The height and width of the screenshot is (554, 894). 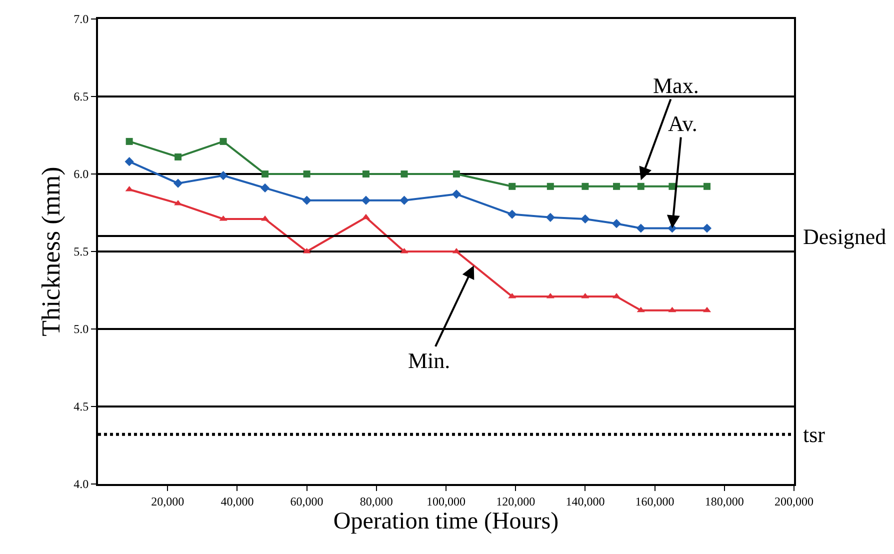 I want to click on y-tick-label: 7.0, so click(x=81, y=19).